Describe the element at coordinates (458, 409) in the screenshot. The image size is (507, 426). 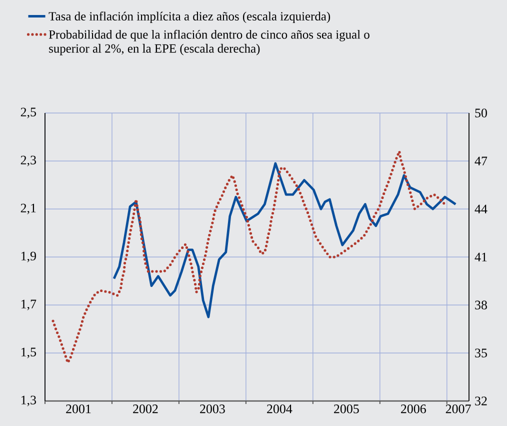
I see `x-tick-label: 2007` at that location.